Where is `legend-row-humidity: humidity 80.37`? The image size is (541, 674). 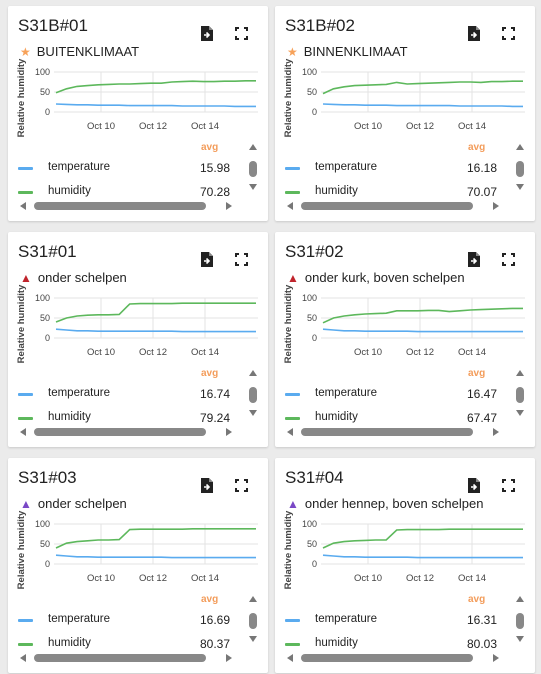 legend-row-humidity: humidity 80.37 is located at coordinates (124, 643).